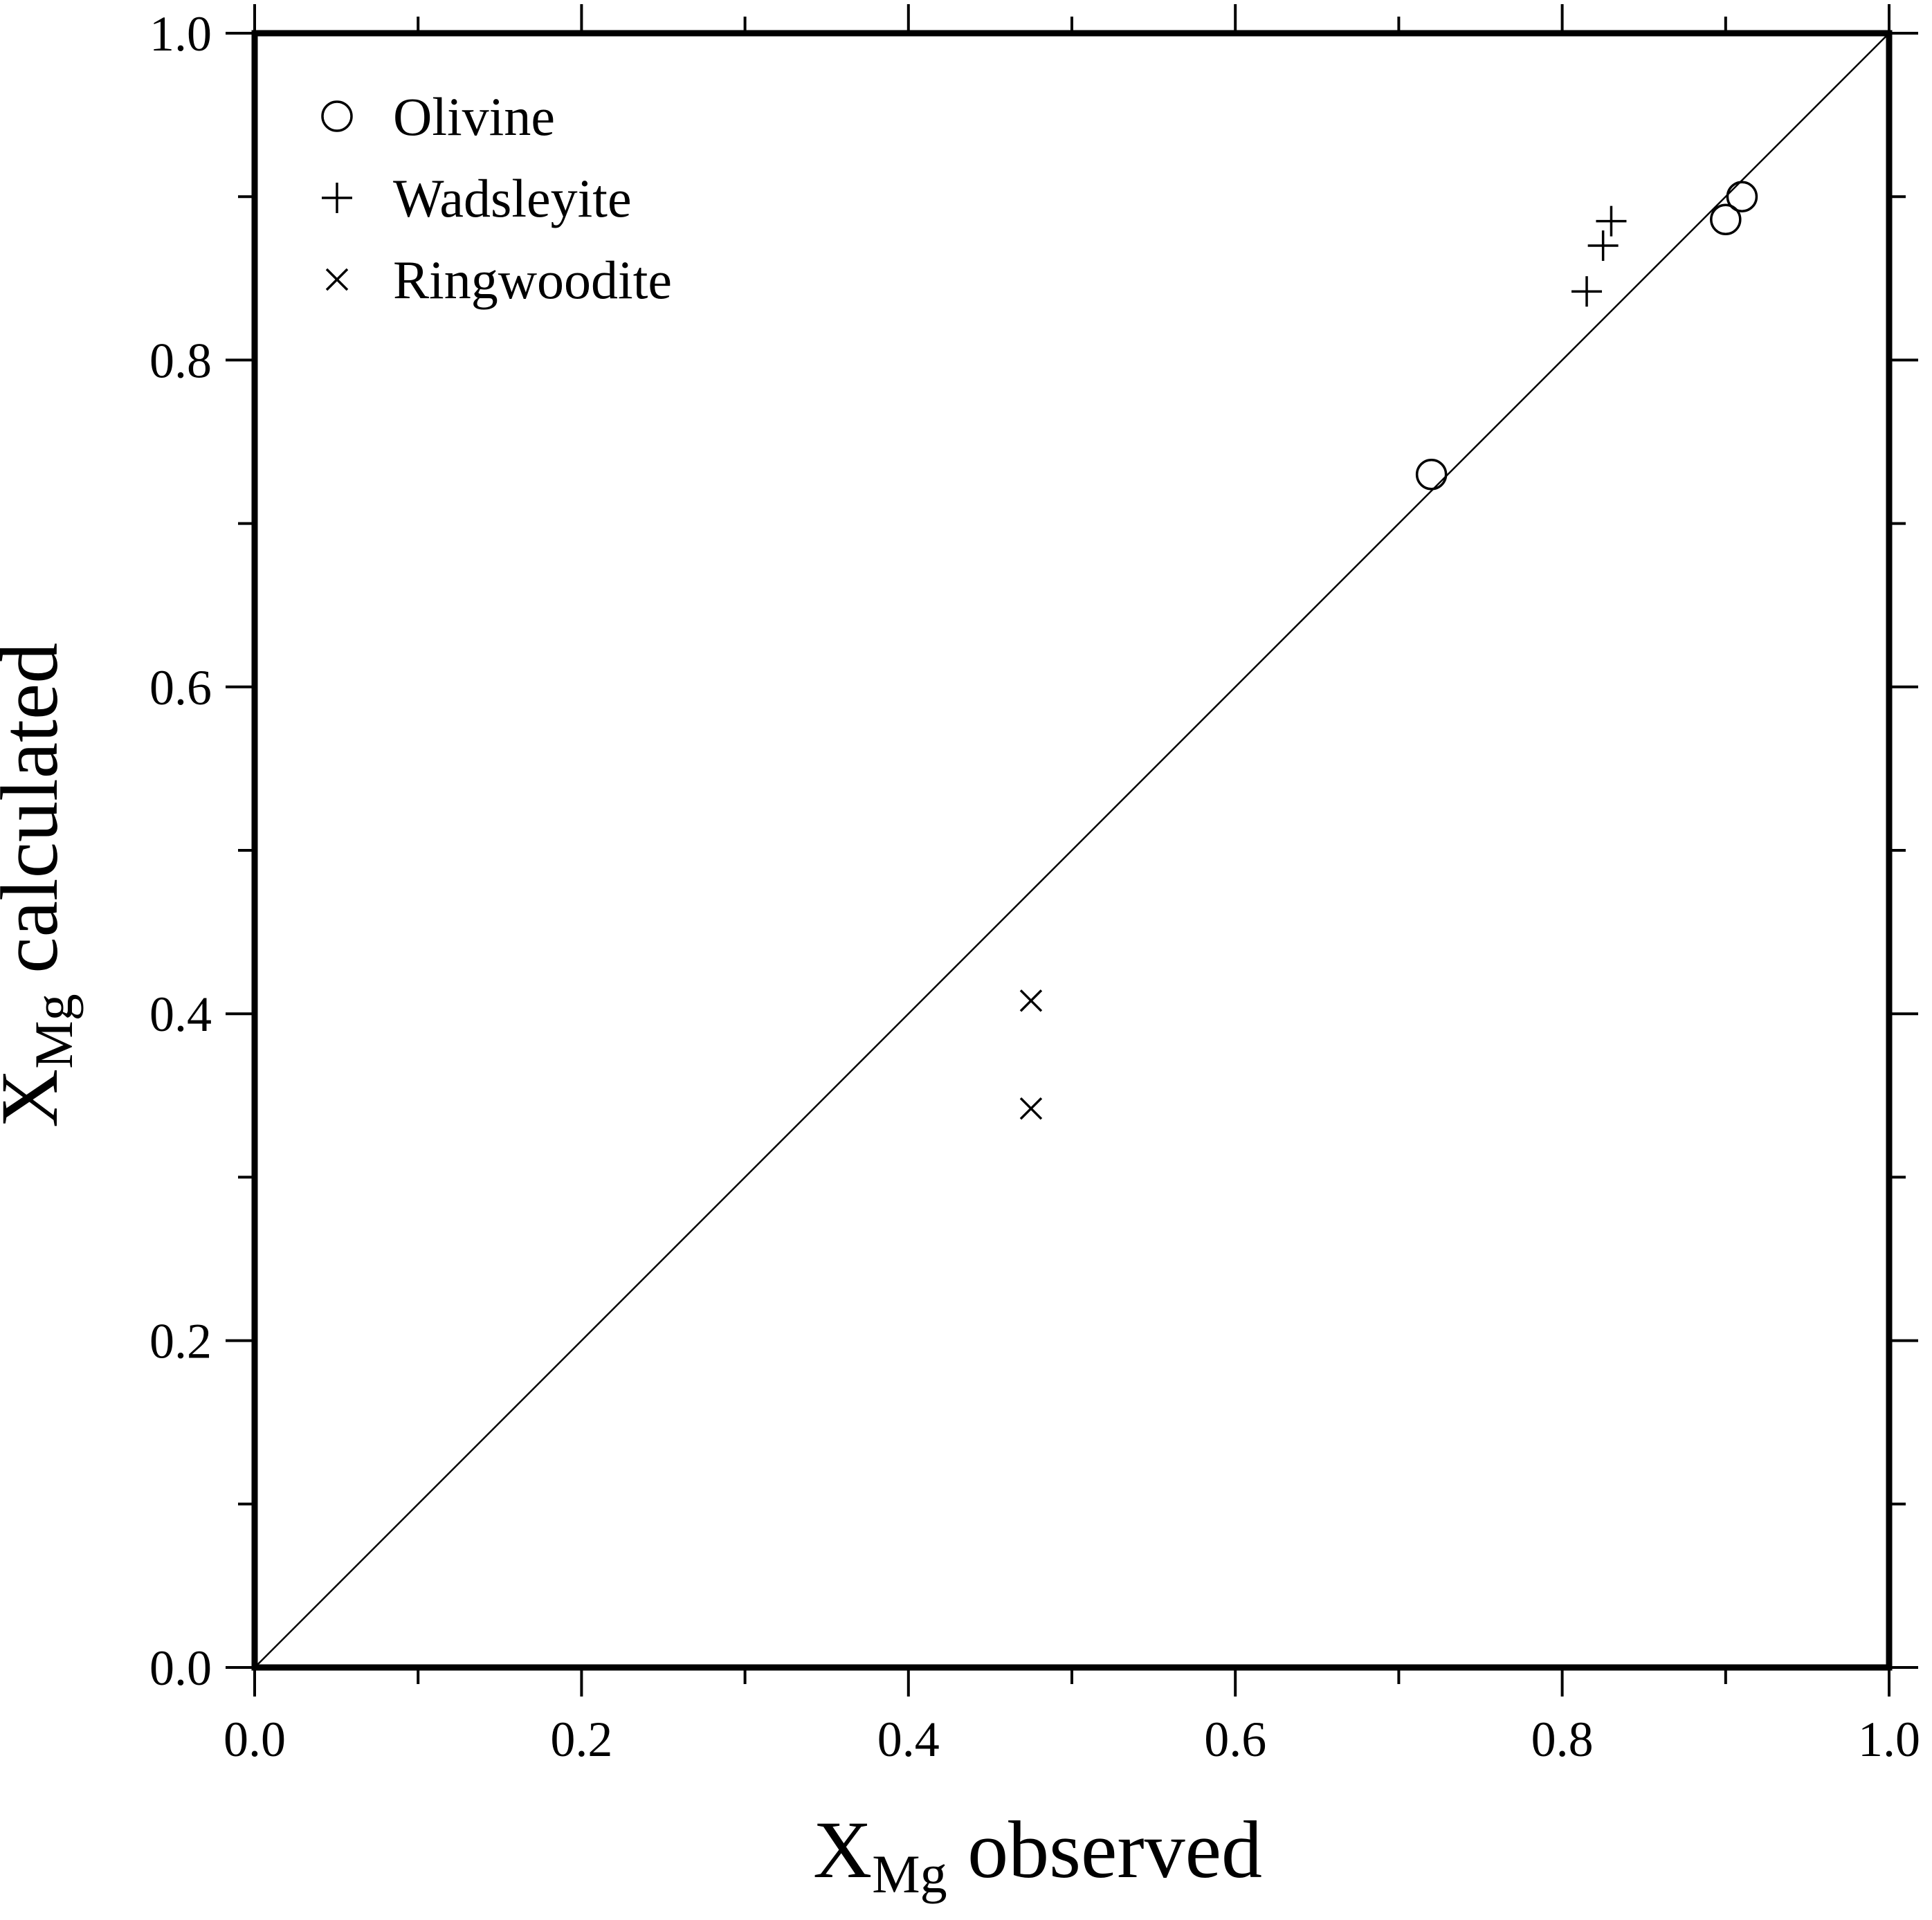 The height and width of the screenshot is (1920, 1932). Describe the element at coordinates (54, 1031) in the screenshot. I see `y-axis-title-sub: Mg` at that location.